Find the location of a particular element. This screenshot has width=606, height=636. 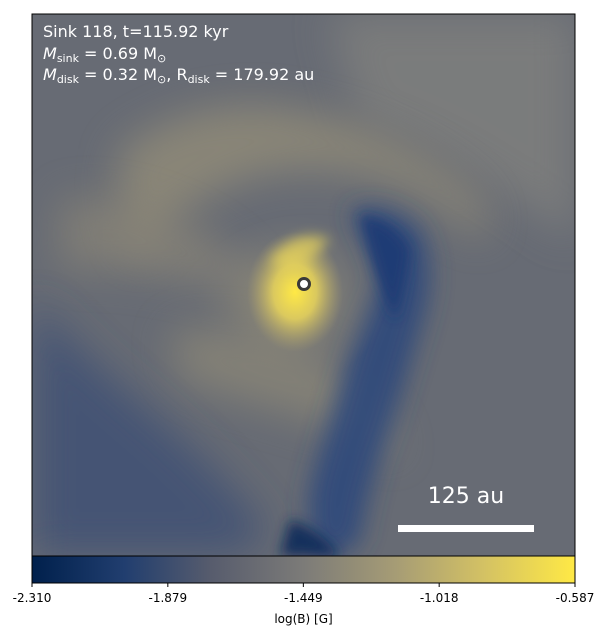

scale-bar-label: 125 au is located at coordinates (466, 496).